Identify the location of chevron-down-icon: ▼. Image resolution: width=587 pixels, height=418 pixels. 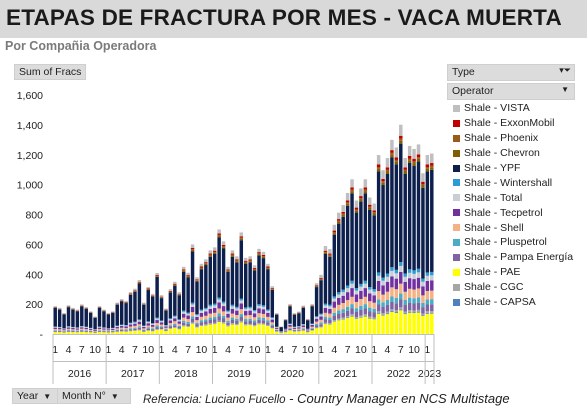
(565, 89).